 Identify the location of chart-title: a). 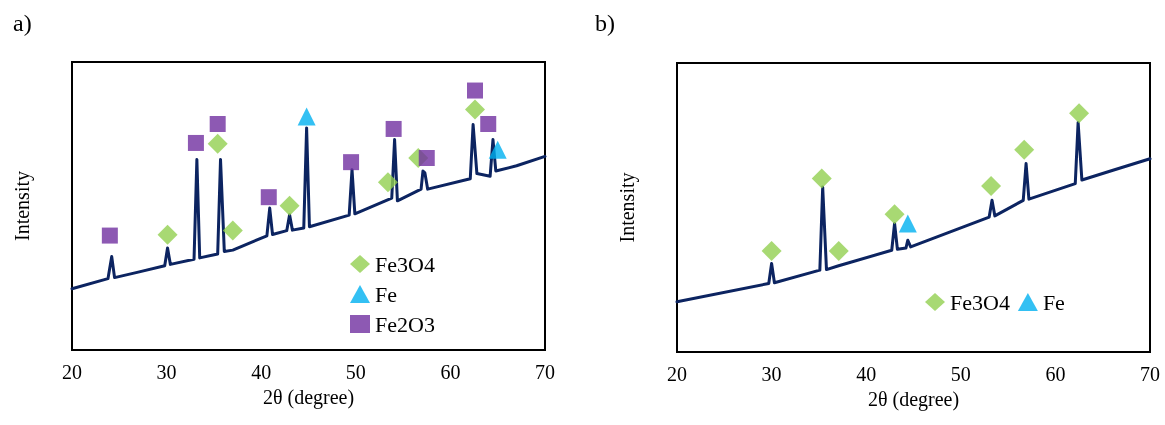
(22, 23).